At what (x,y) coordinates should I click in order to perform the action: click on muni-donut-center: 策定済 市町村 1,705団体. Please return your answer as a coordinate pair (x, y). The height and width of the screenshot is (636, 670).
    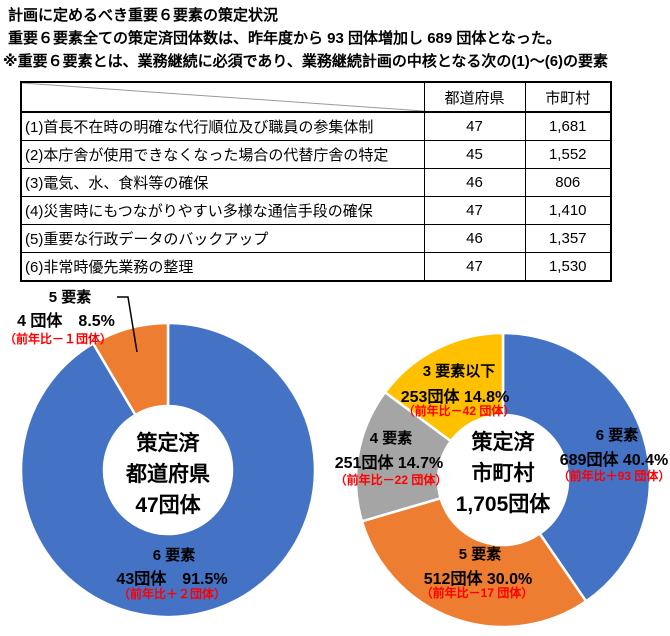
    Looking at the image, I should click on (503, 473).